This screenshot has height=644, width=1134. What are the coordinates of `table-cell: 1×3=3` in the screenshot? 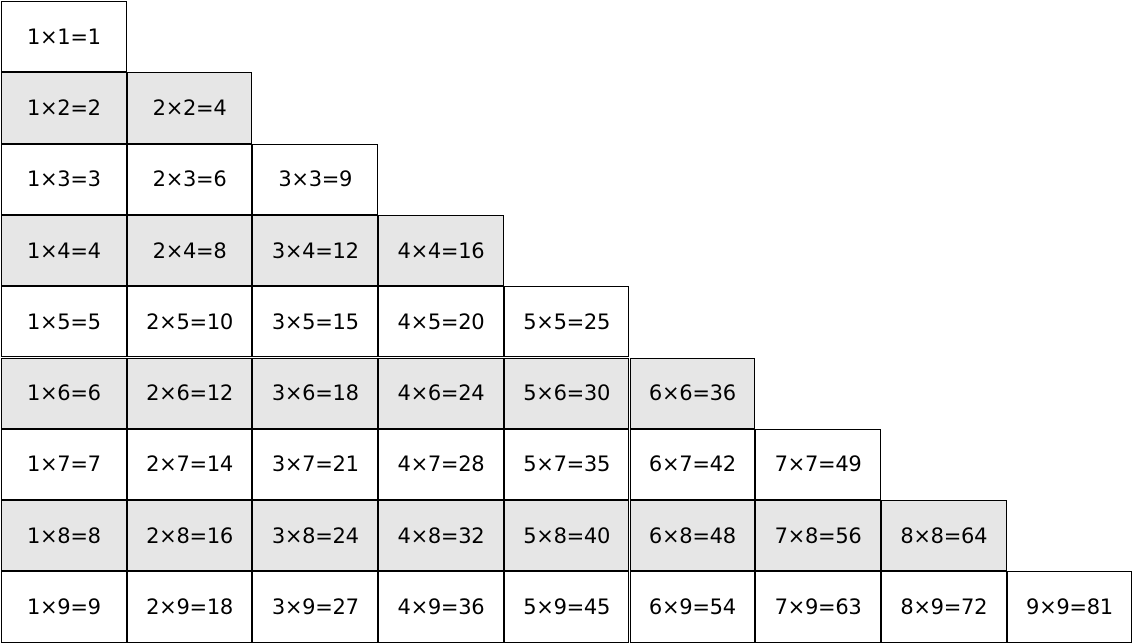 It's located at (64, 179).